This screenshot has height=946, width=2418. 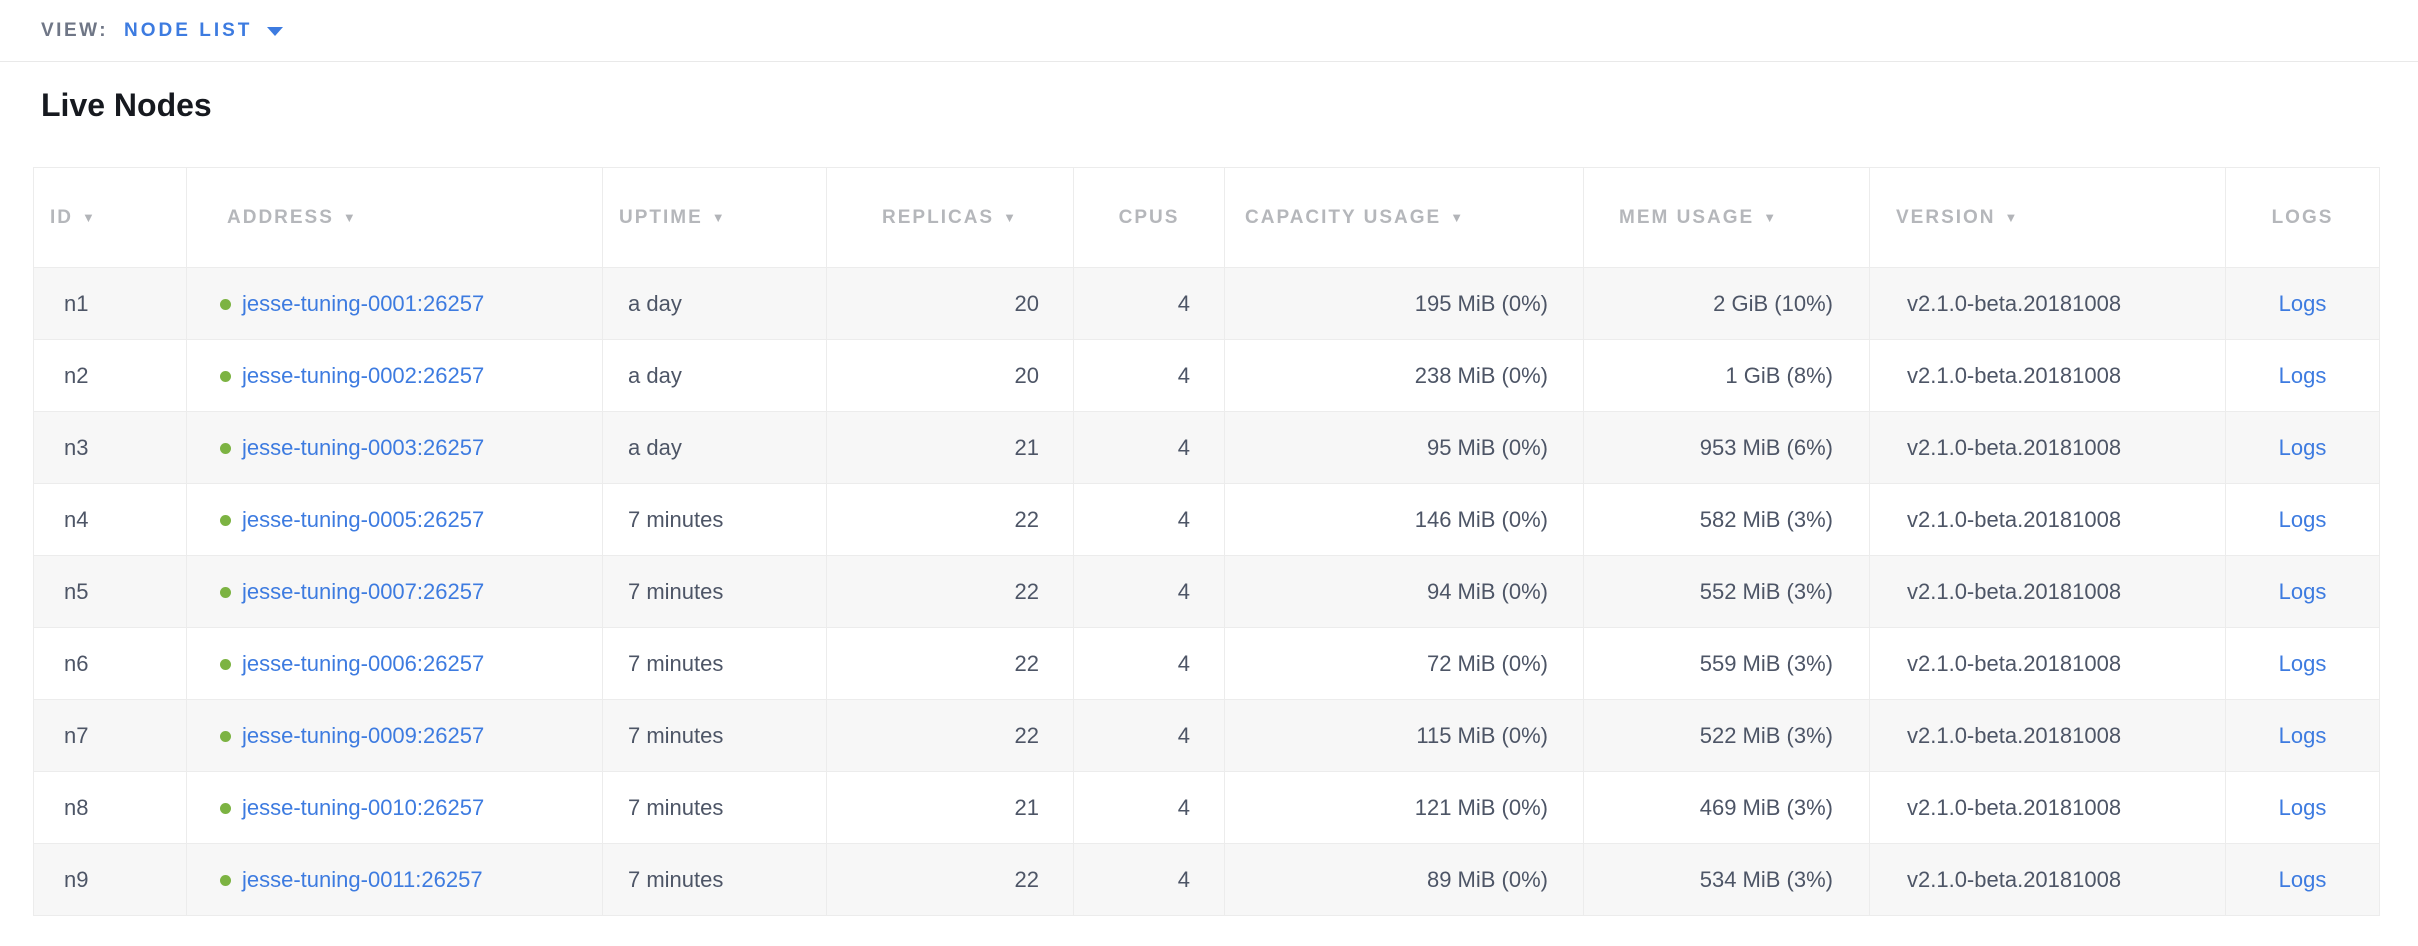 What do you see at coordinates (1209, 31) in the screenshot?
I see `view-bar: VIEW: NODE LIST` at bounding box center [1209, 31].